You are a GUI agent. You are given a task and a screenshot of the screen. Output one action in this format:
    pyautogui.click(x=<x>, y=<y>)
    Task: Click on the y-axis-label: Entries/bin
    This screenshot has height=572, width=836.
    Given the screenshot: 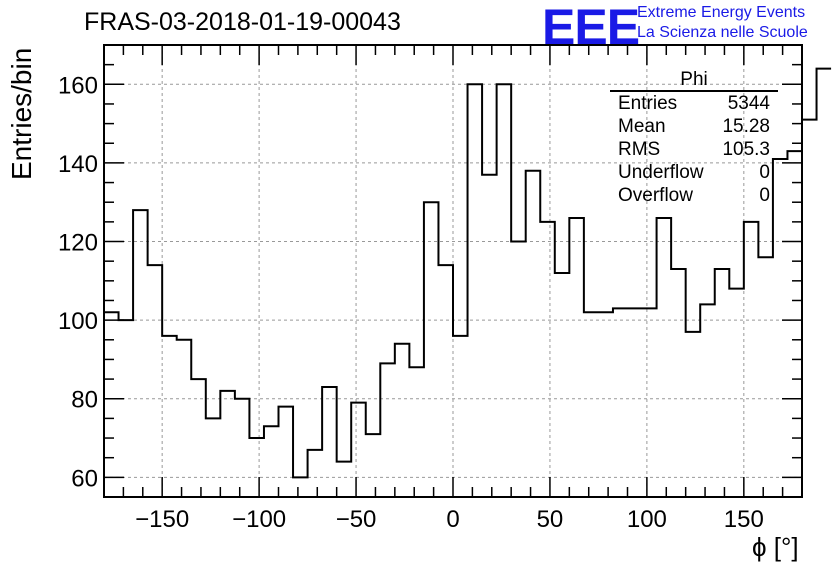 What is the action you would take?
    pyautogui.click(x=21, y=113)
    